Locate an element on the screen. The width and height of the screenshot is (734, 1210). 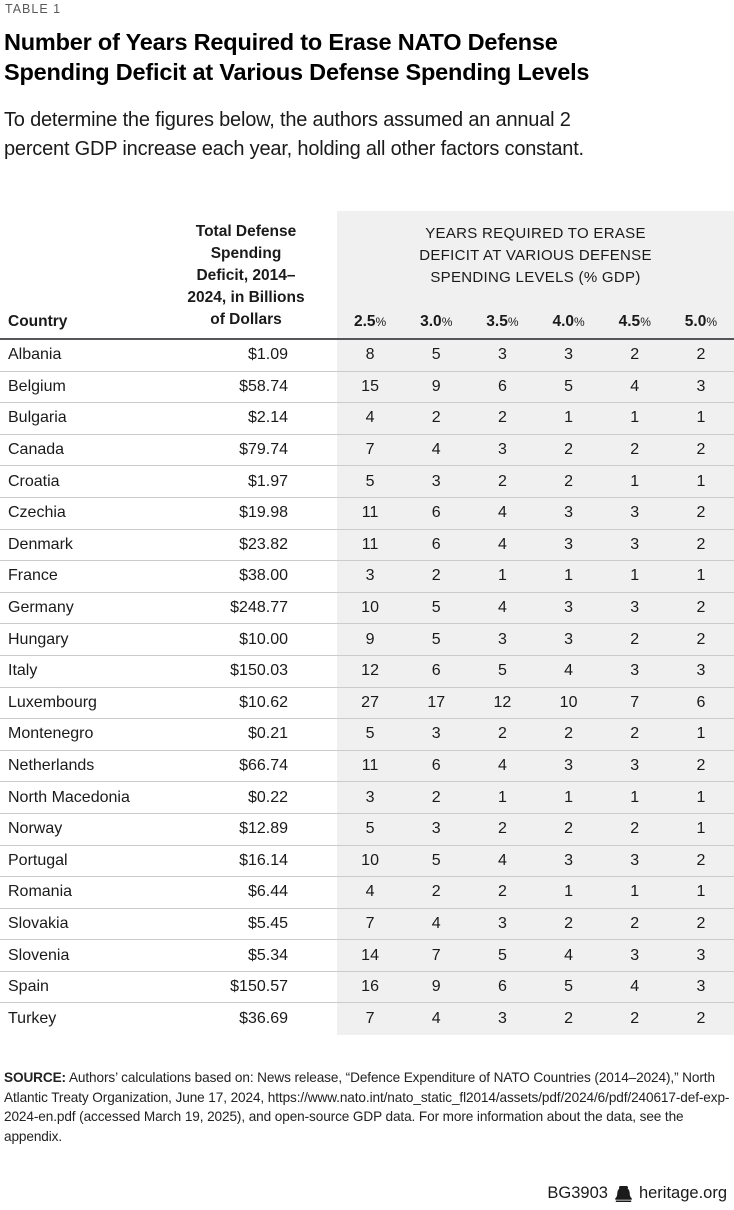
years-cell: 14 is located at coordinates (370, 955).